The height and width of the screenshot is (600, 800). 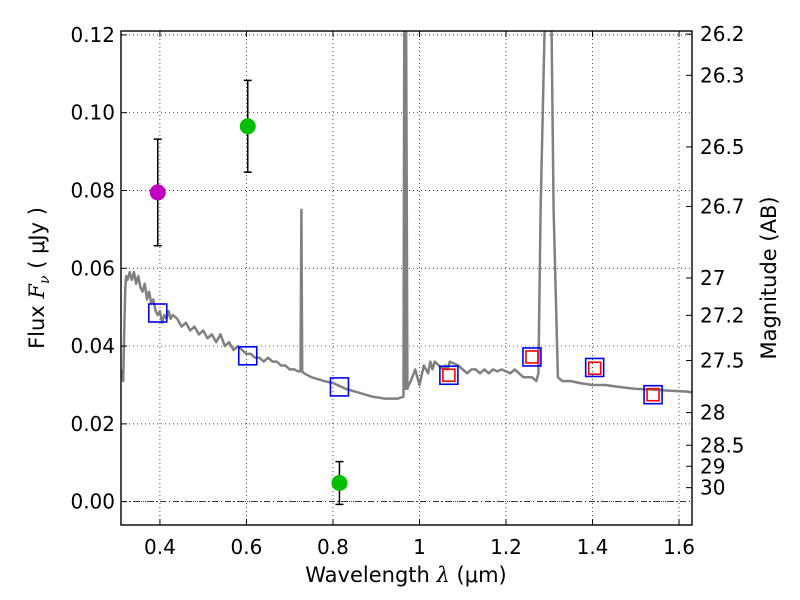 I want to click on y-axis-right-title: Magnitude (AB), so click(x=769, y=277).